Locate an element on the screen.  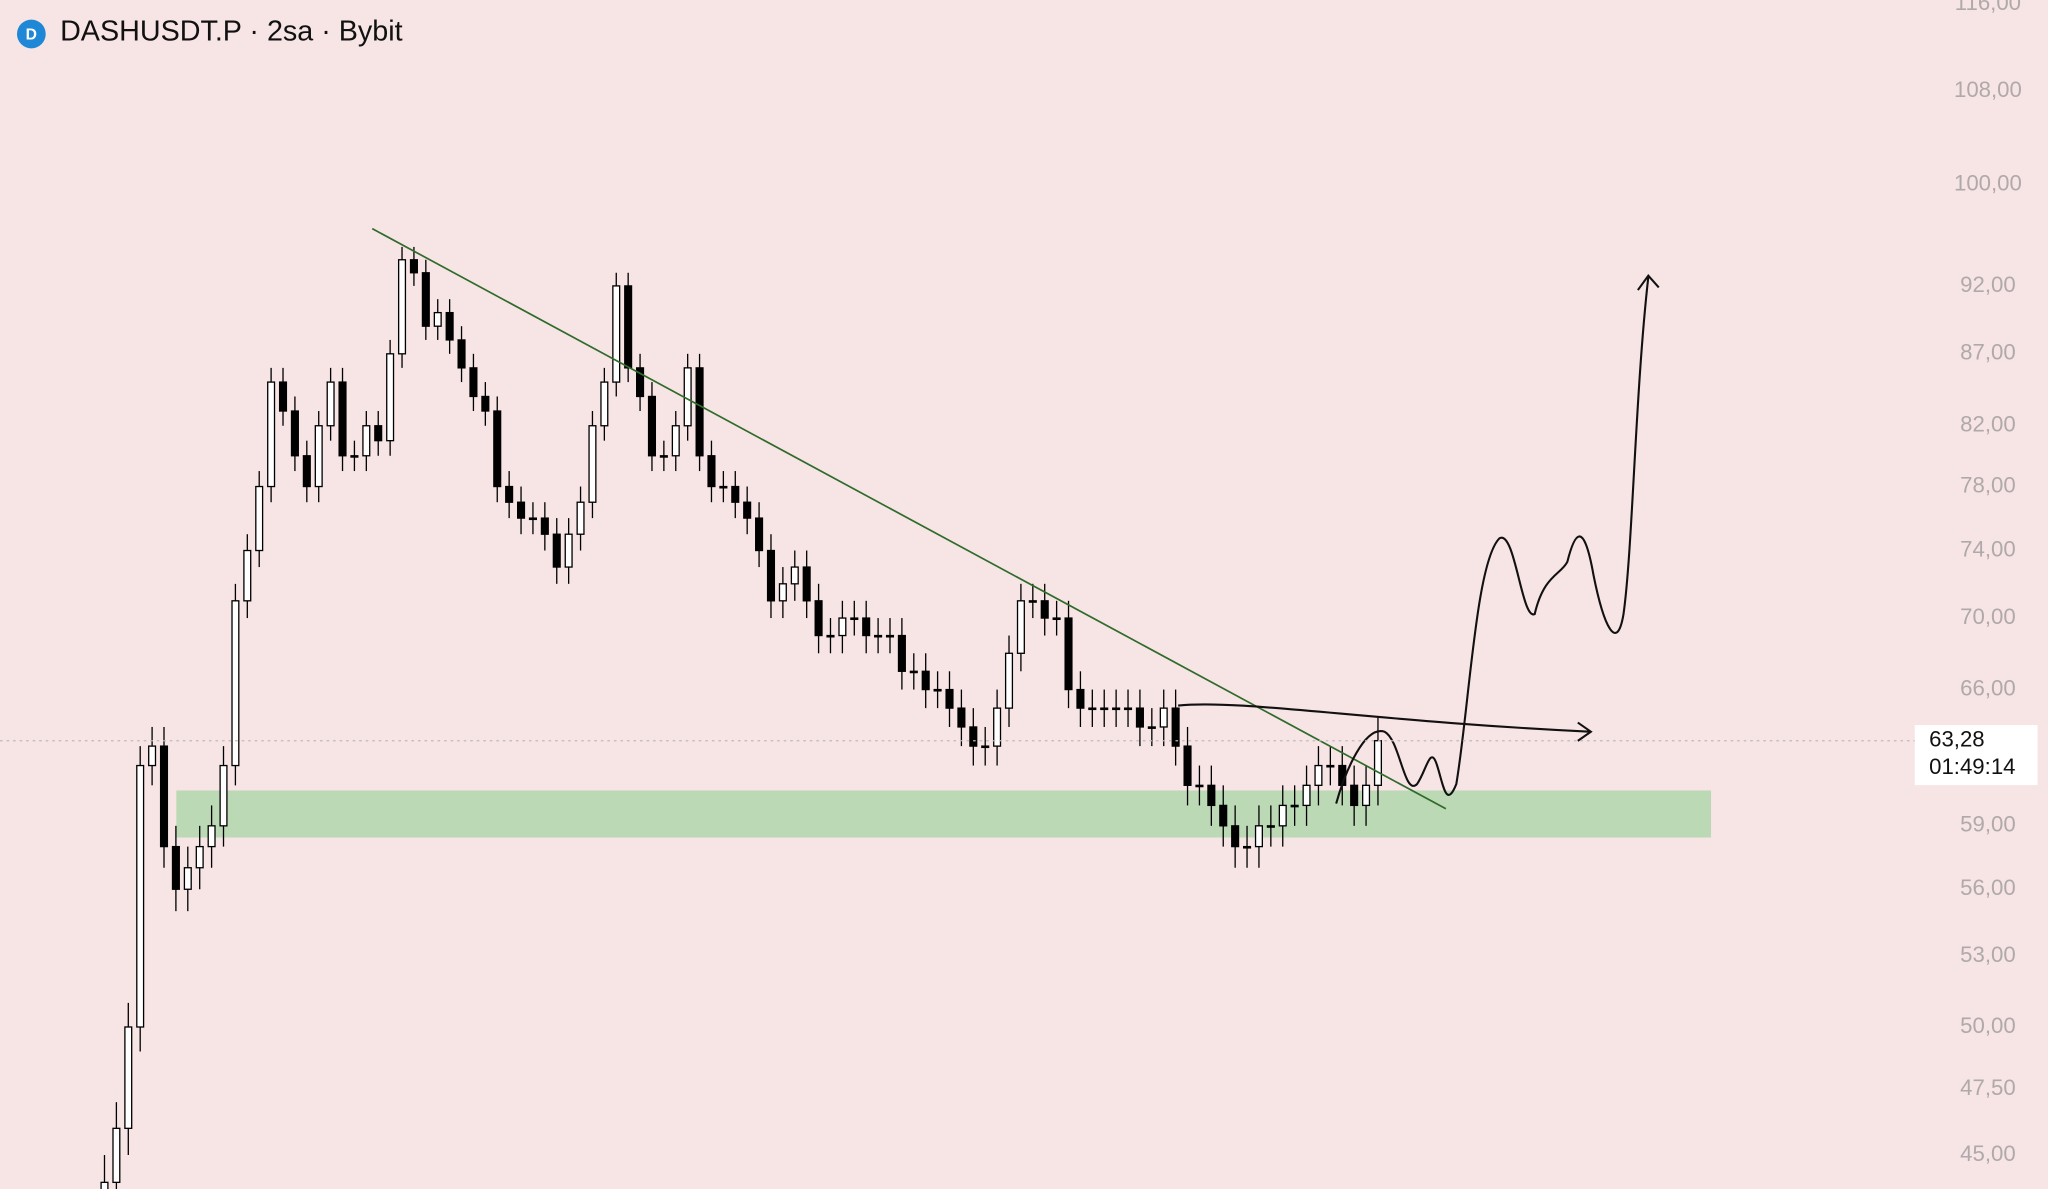
chart-title: DASHUSDT.P · 2sa · Bybit is located at coordinates (231, 31).